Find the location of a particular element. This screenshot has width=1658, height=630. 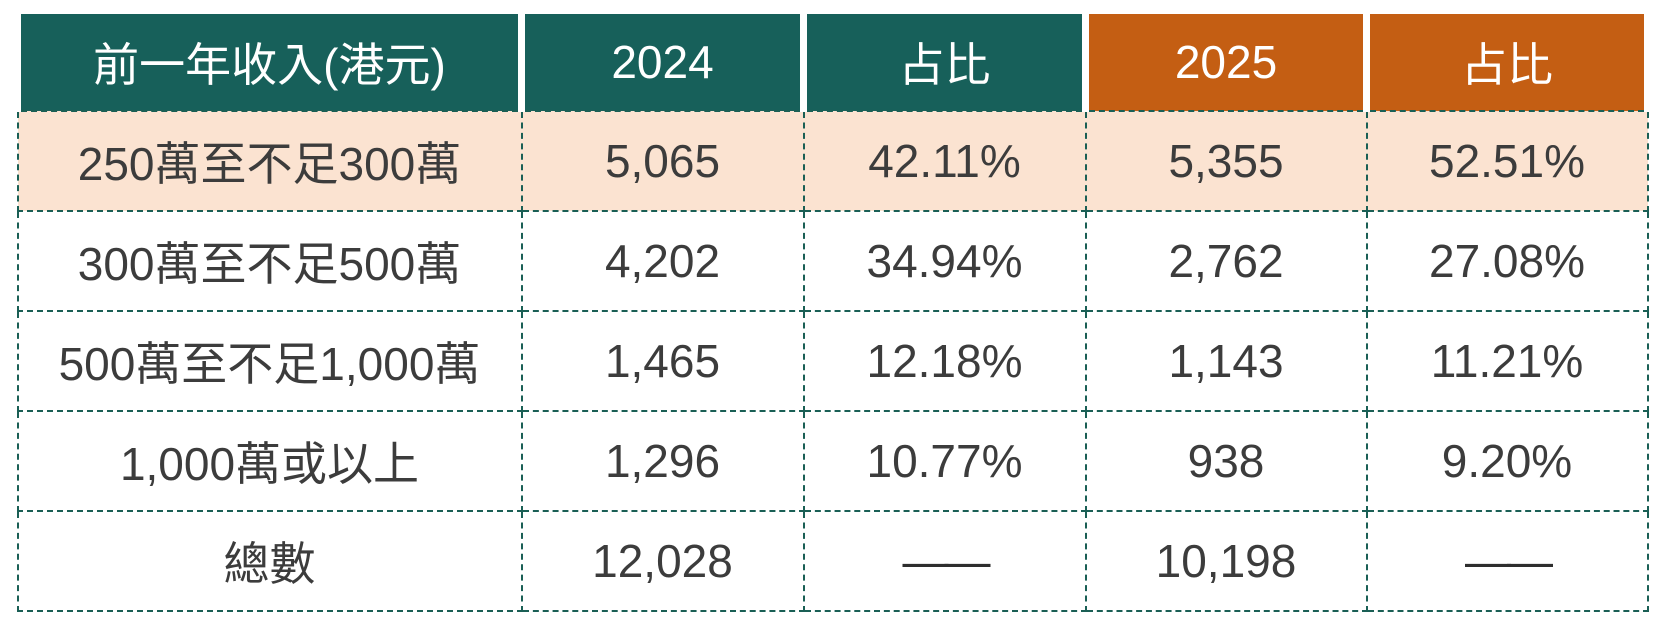

col-header-2025-share: 占比 is located at coordinates (1507, 62).